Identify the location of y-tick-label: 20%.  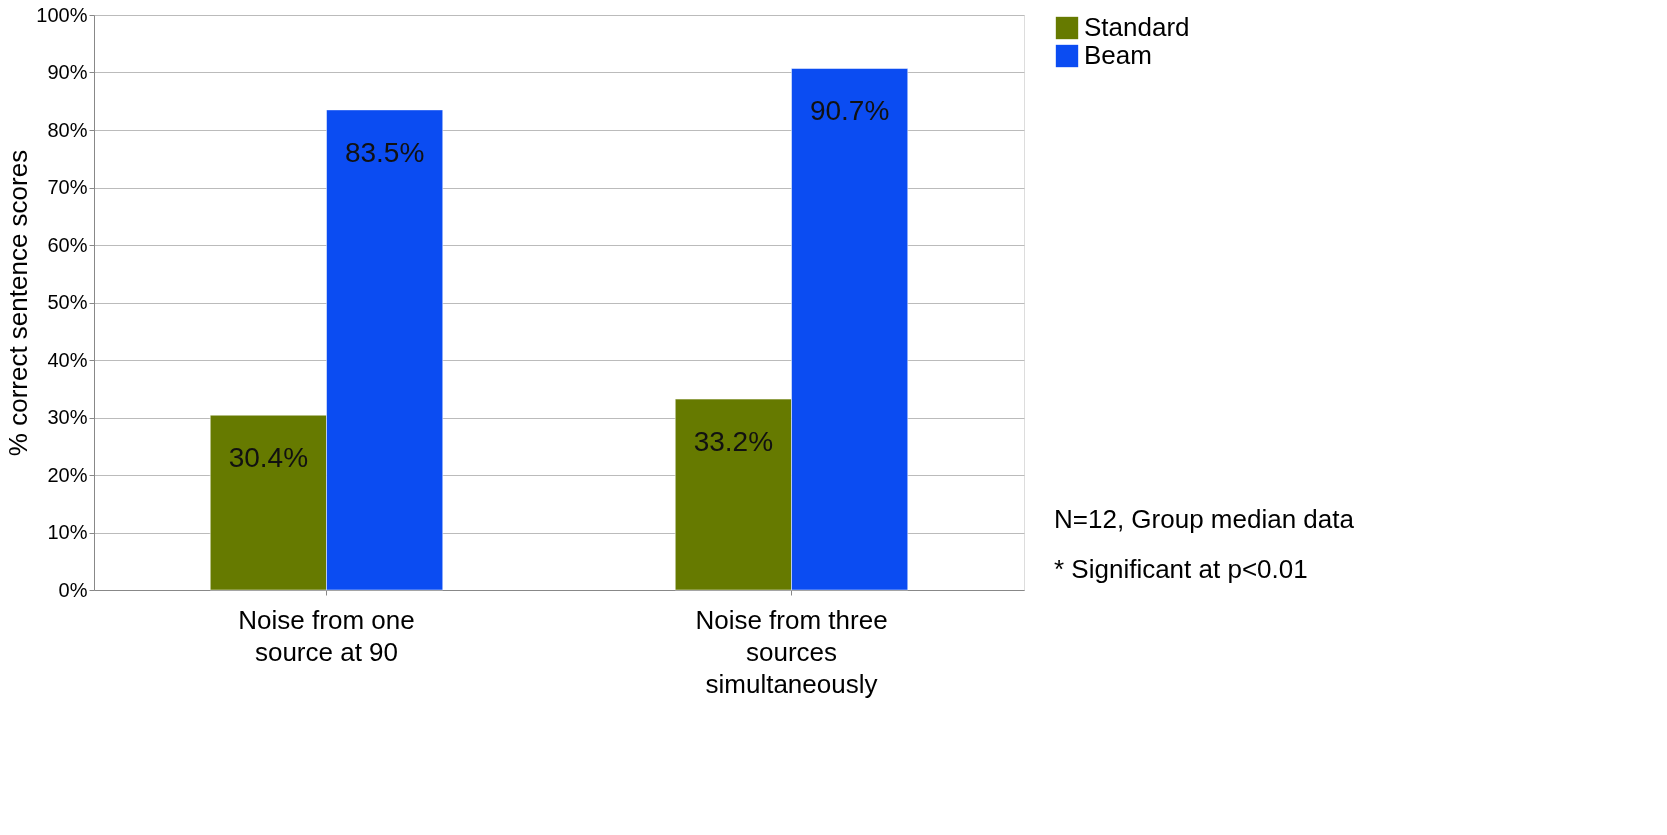
(67, 474).